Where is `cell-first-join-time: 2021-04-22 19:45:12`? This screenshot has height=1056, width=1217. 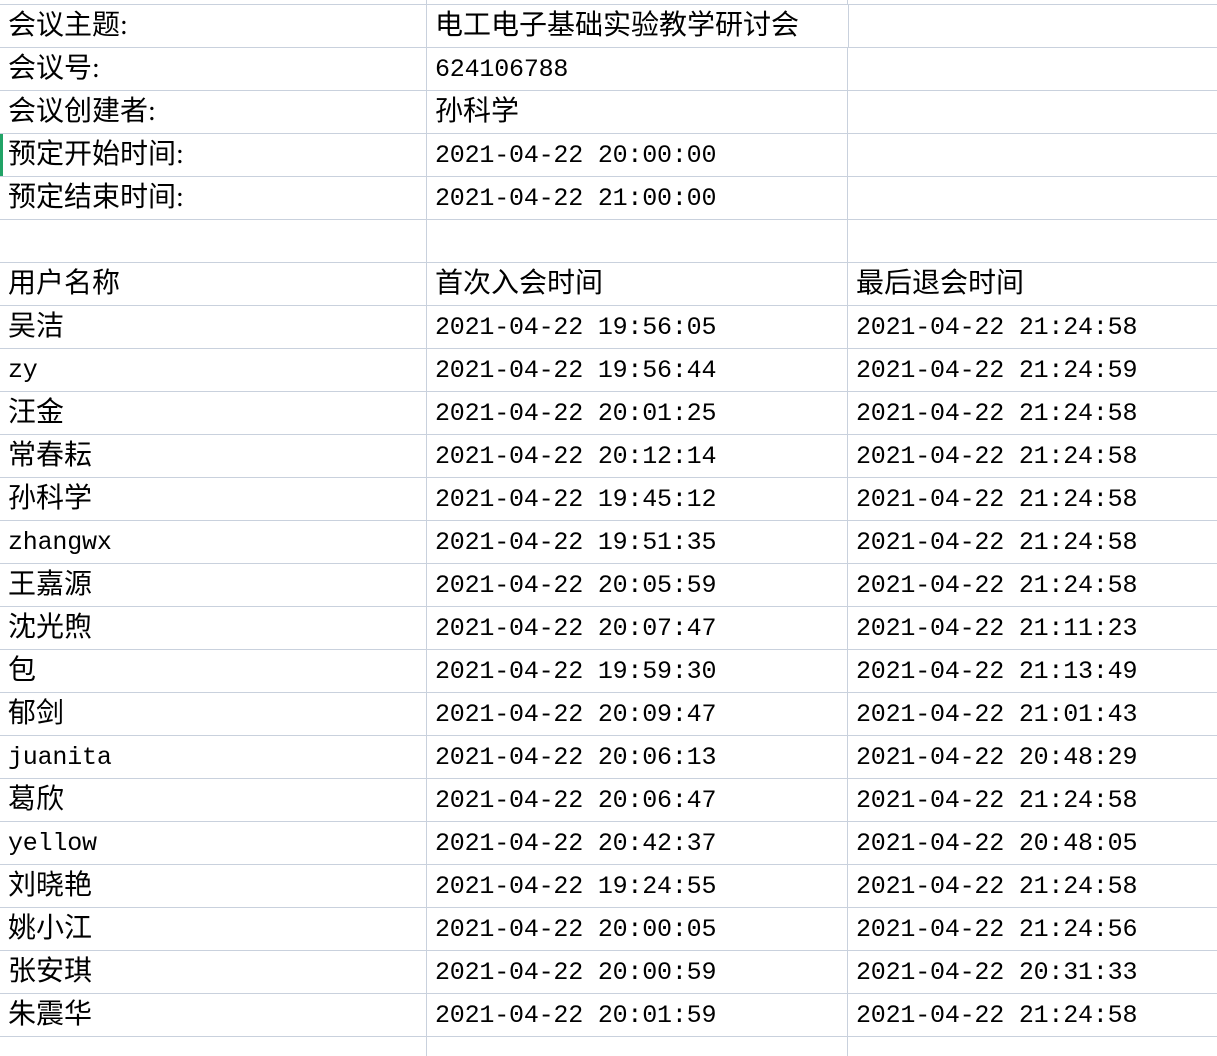 cell-first-join-time: 2021-04-22 19:45:12 is located at coordinates (637, 499).